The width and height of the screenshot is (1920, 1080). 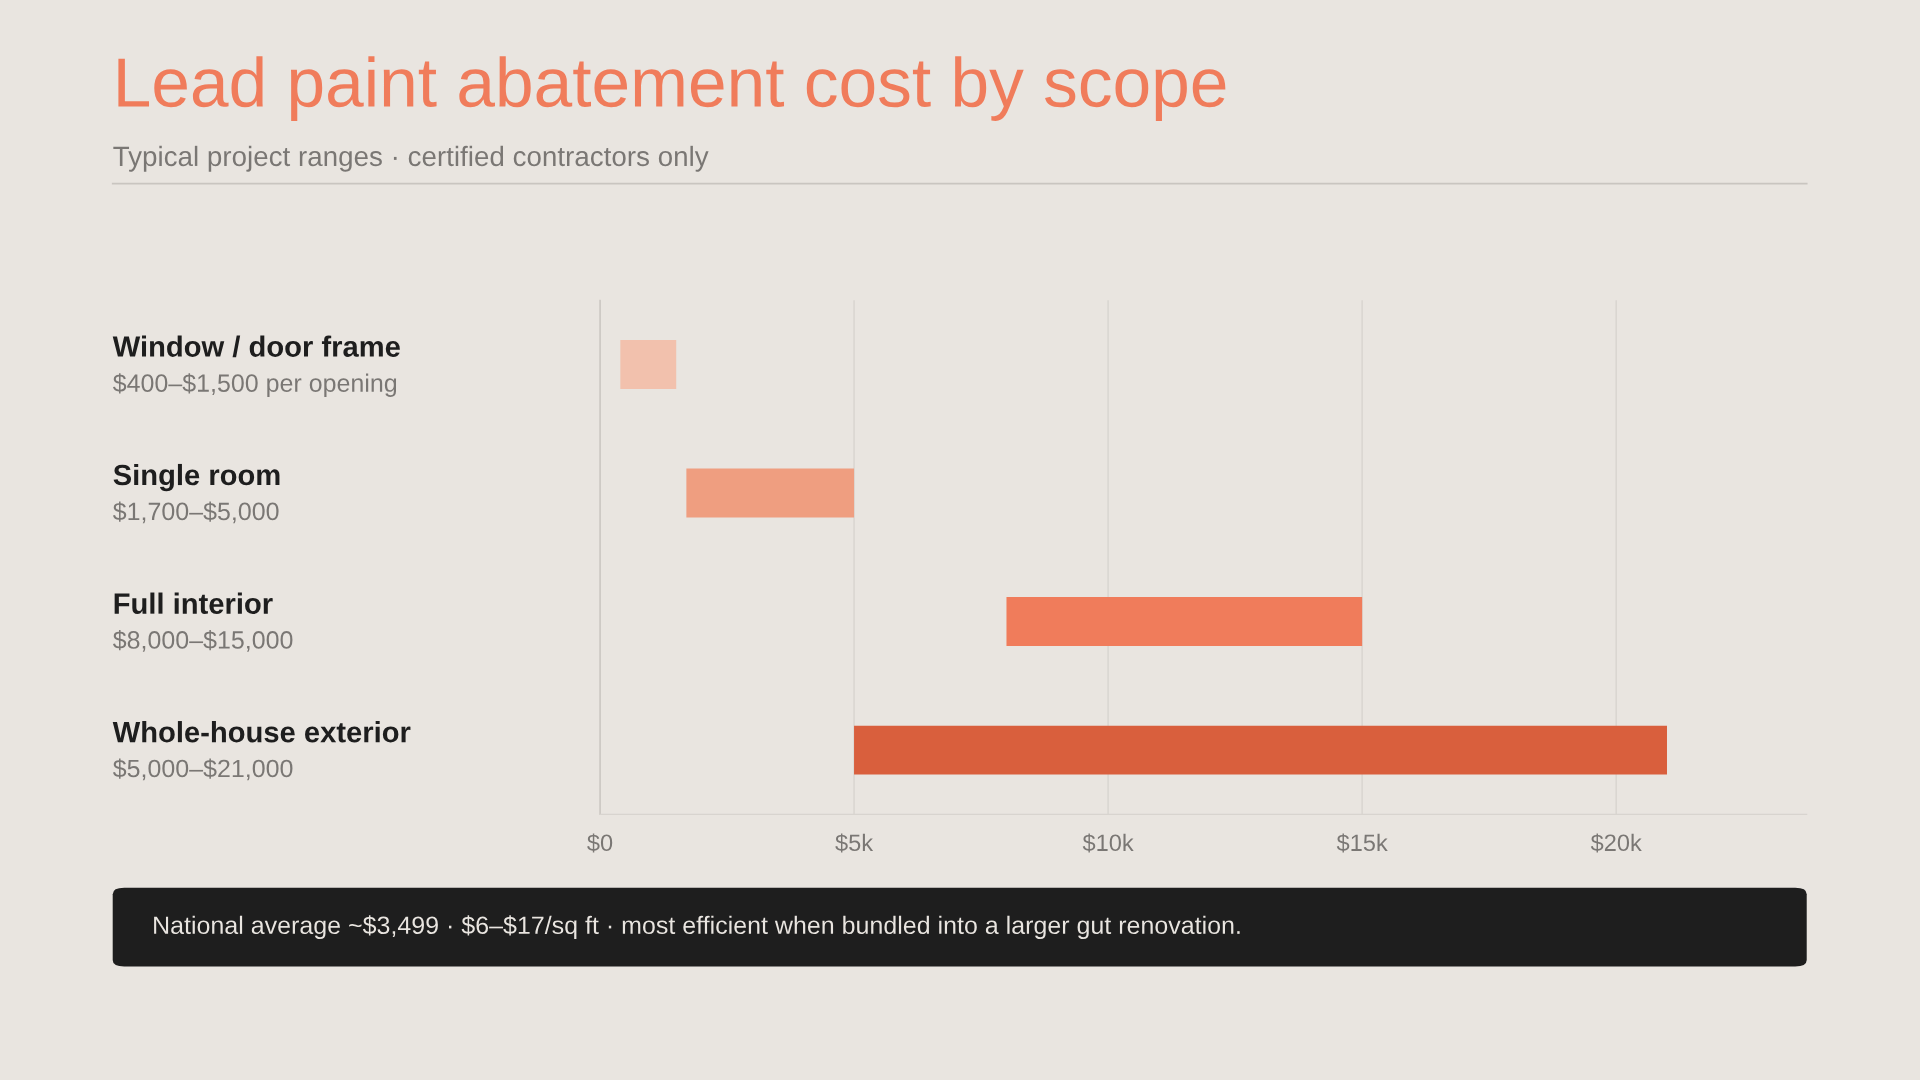 What do you see at coordinates (195, 512) in the screenshot?
I see `text: $1,700–$5,000` at bounding box center [195, 512].